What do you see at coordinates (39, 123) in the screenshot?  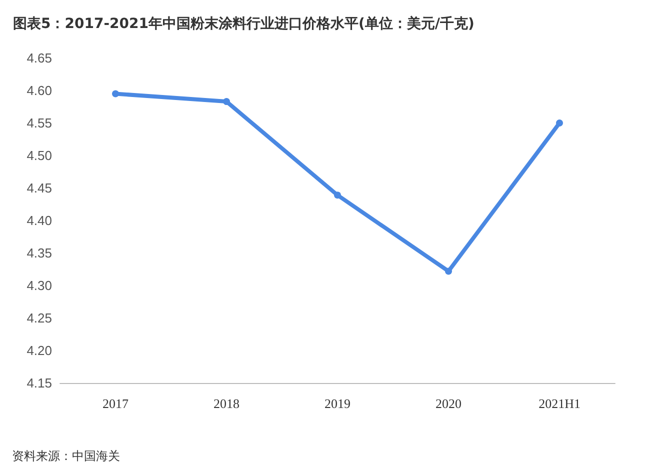 I see `y-tick-label: 4.55` at bounding box center [39, 123].